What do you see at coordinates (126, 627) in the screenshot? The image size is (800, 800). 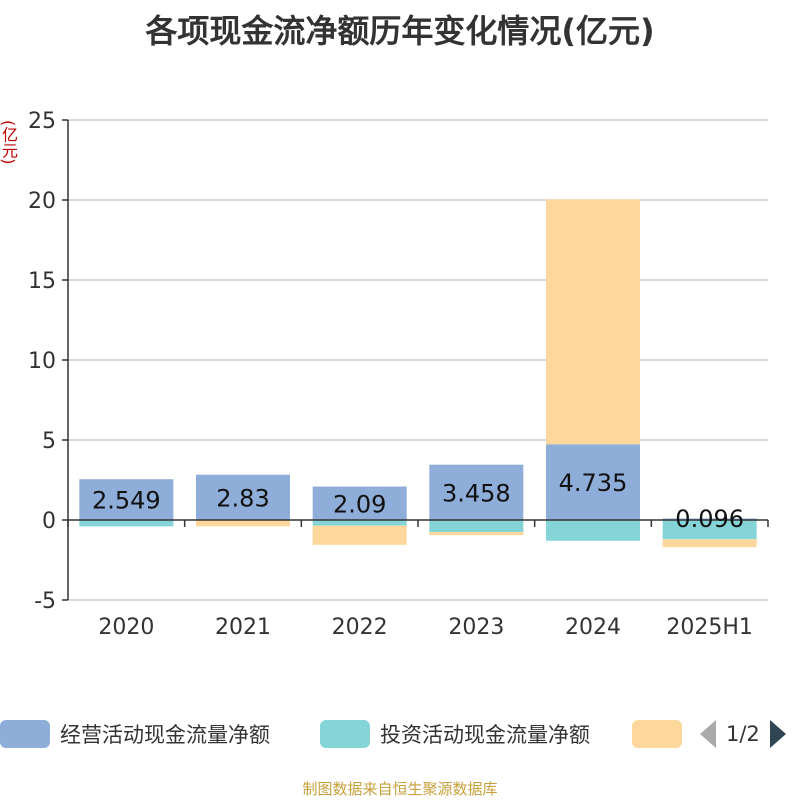 I see `x-tick-label: 2020` at bounding box center [126, 627].